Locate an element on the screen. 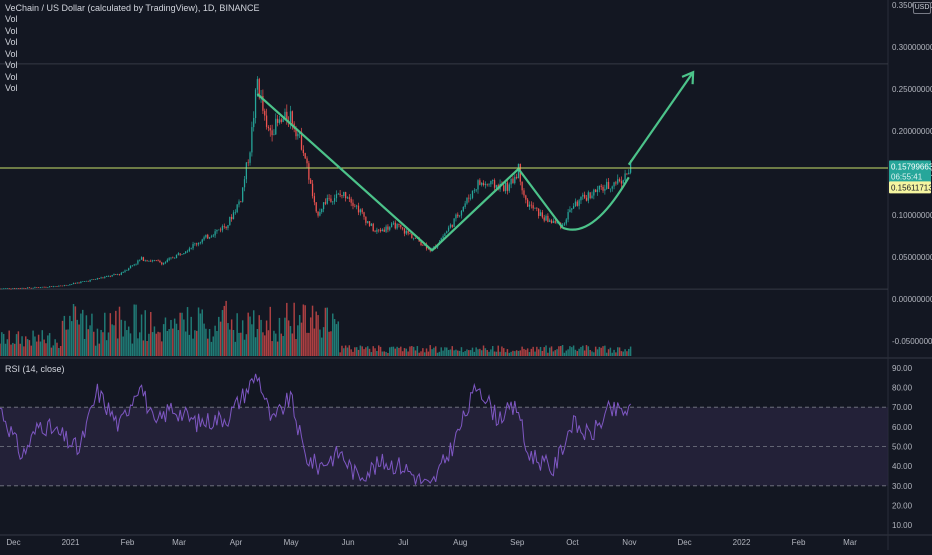 This screenshot has height=555, width=932. currency-badge: USD is located at coordinates (922, 8).